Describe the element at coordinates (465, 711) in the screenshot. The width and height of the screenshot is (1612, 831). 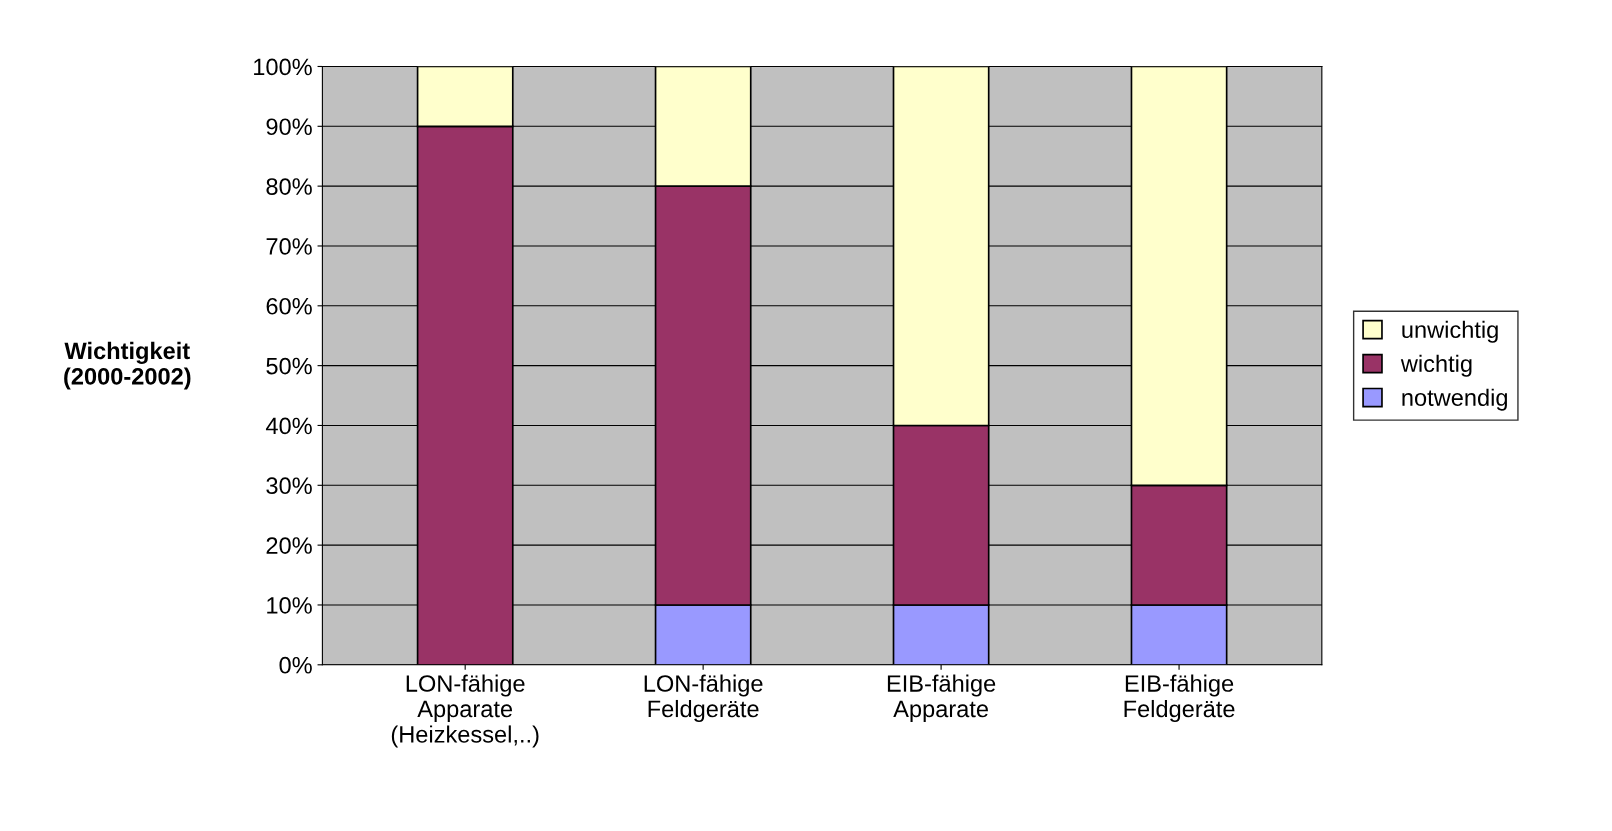
I see `x-tick-label: LON-fähige Apparate (Heizkessel,..)` at that location.